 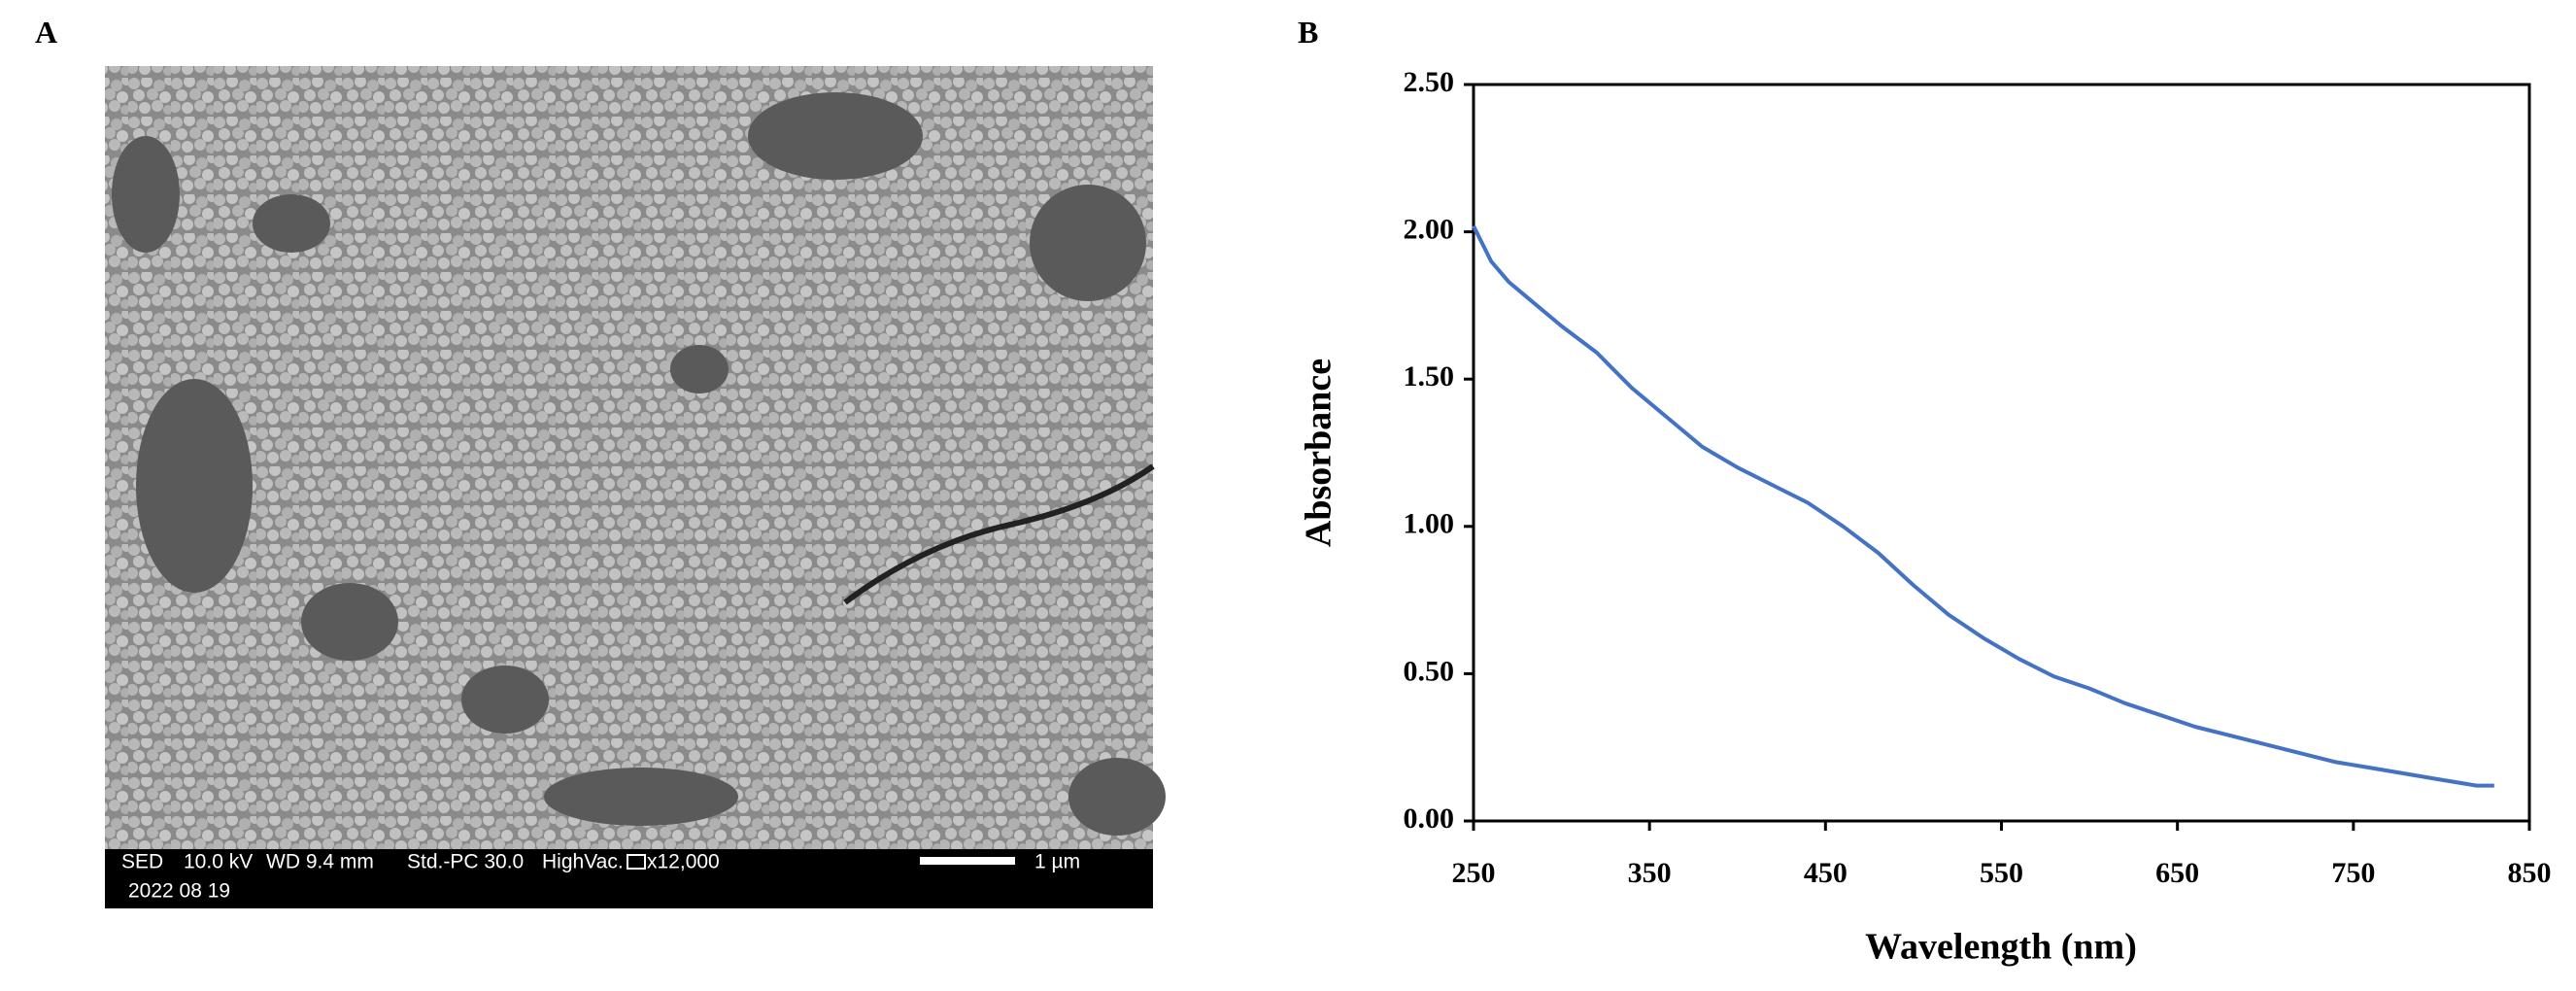 I want to click on scale-label: 1 µm, so click(x=1057, y=862).